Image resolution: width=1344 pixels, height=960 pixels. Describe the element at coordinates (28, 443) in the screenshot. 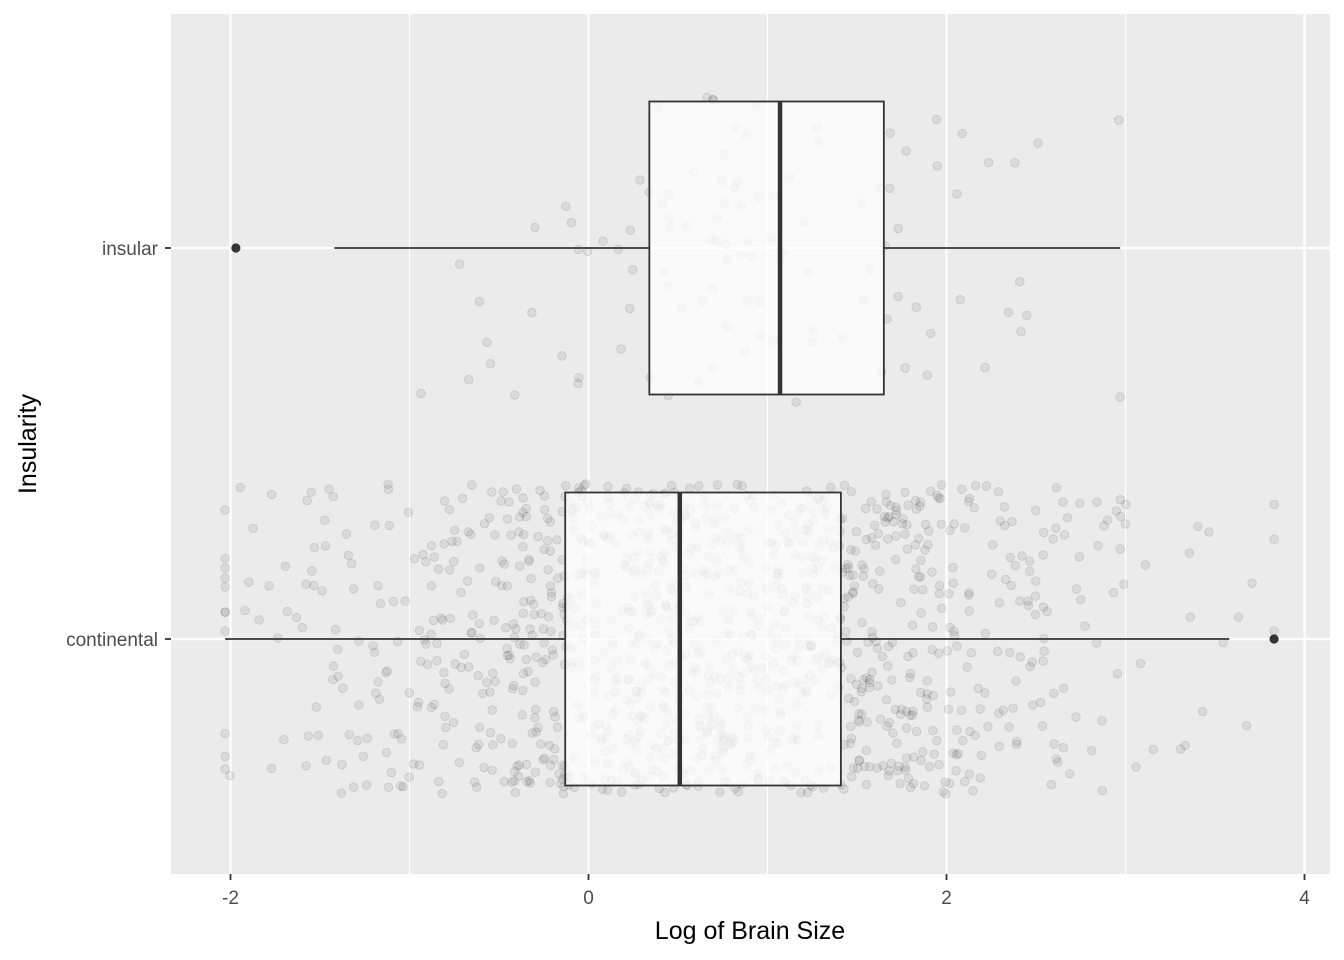

I see `y-axis-title: Insularity` at that location.